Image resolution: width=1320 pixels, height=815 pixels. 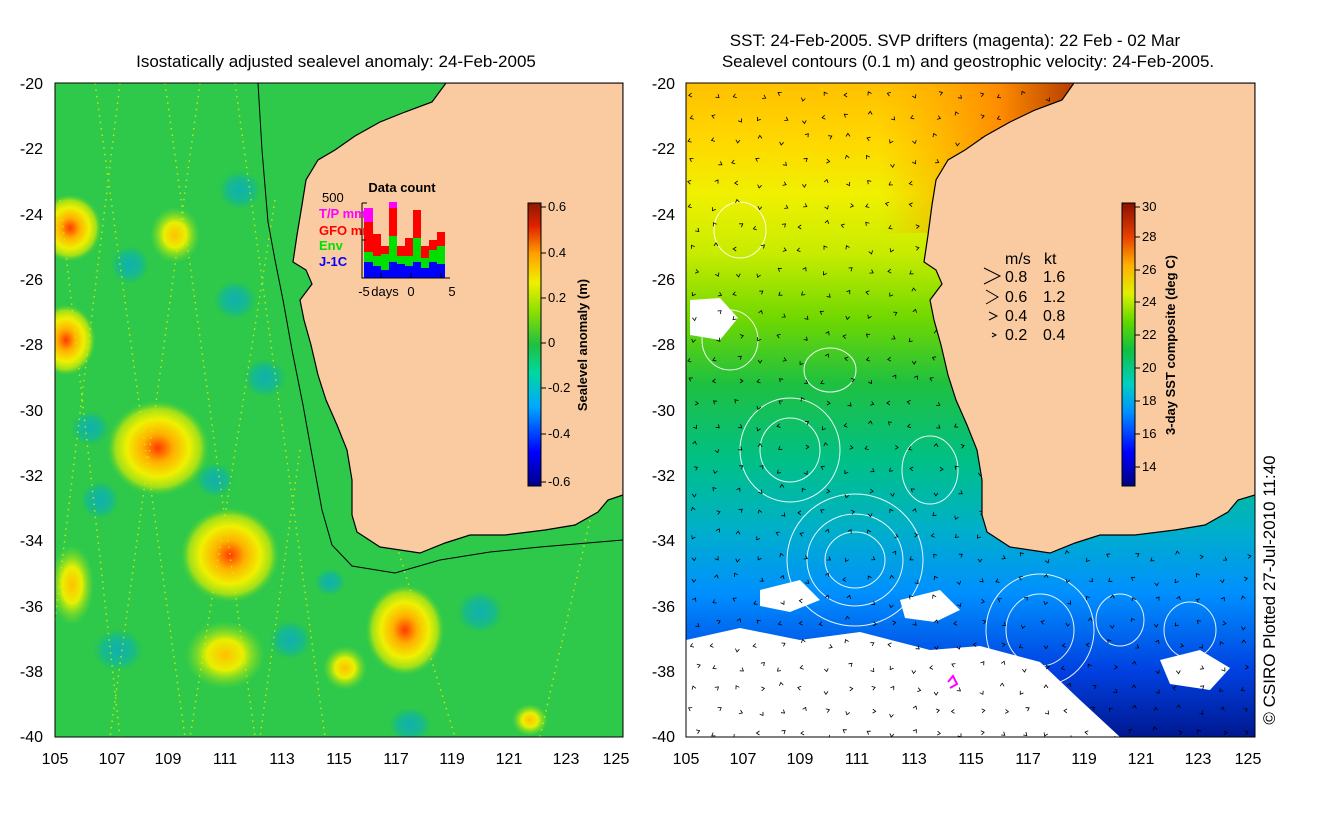 I want to click on right-land, so click(x=1089, y=318).